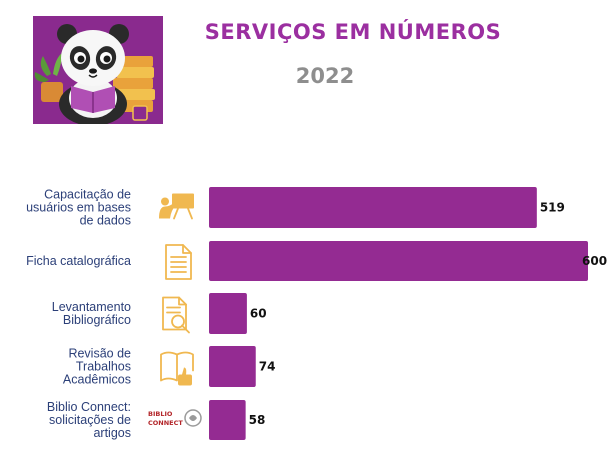  What do you see at coordinates (89, 420) in the screenshot?
I see `category-label-5: Biblio Connect: solicitações de artigos` at bounding box center [89, 420].